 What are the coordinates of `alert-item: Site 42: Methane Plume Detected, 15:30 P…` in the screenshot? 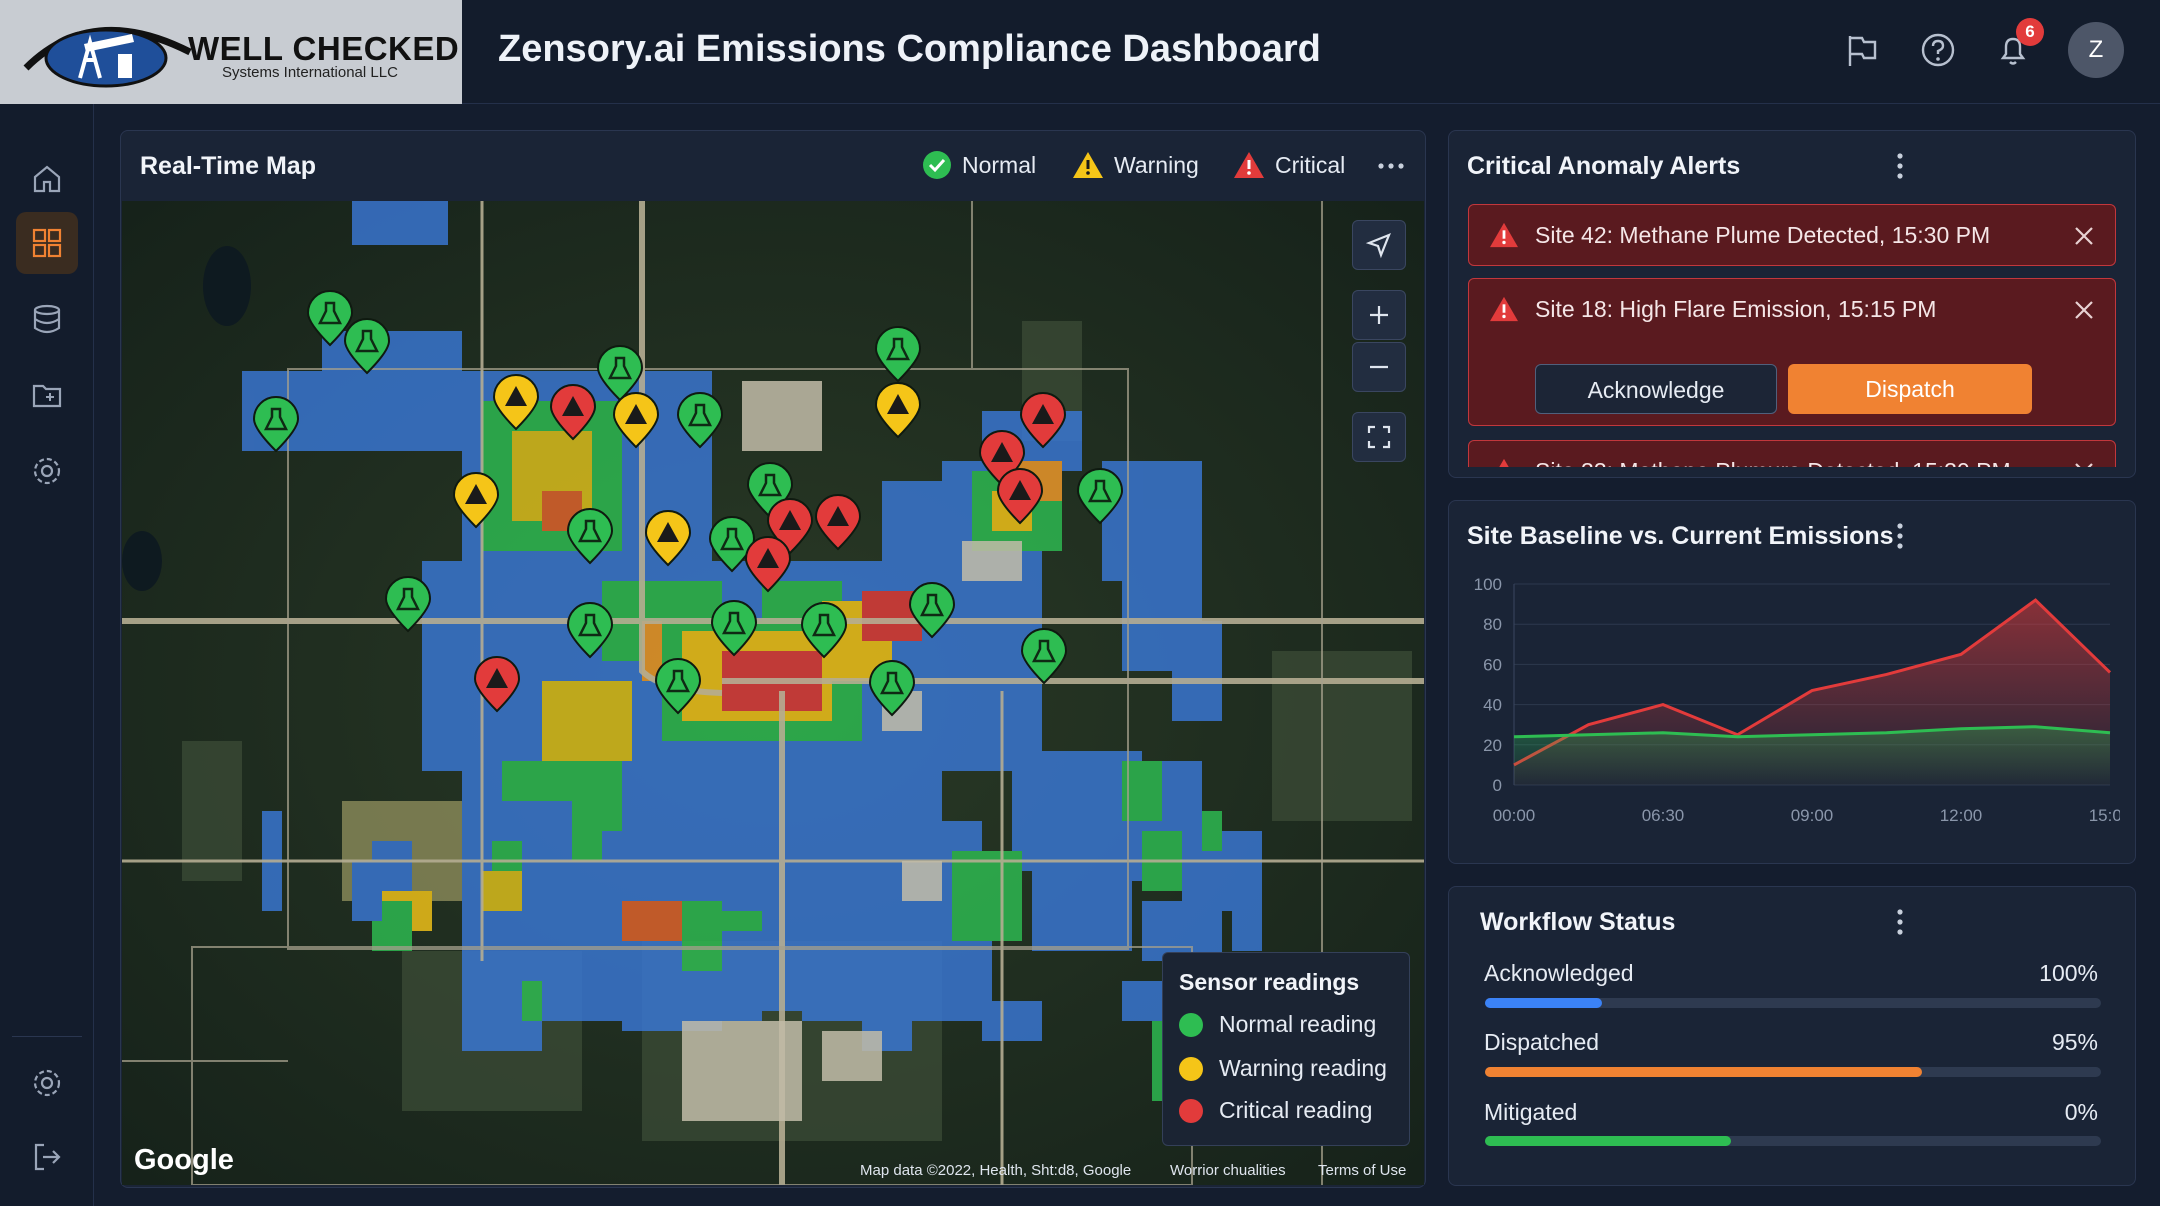 It's located at (1792, 235).